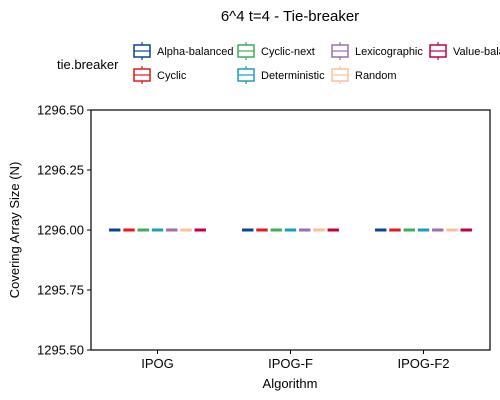 The height and width of the screenshot is (400, 500). Describe the element at coordinates (60, 230) in the screenshot. I see `y-tick-label: 1296.00` at that location.